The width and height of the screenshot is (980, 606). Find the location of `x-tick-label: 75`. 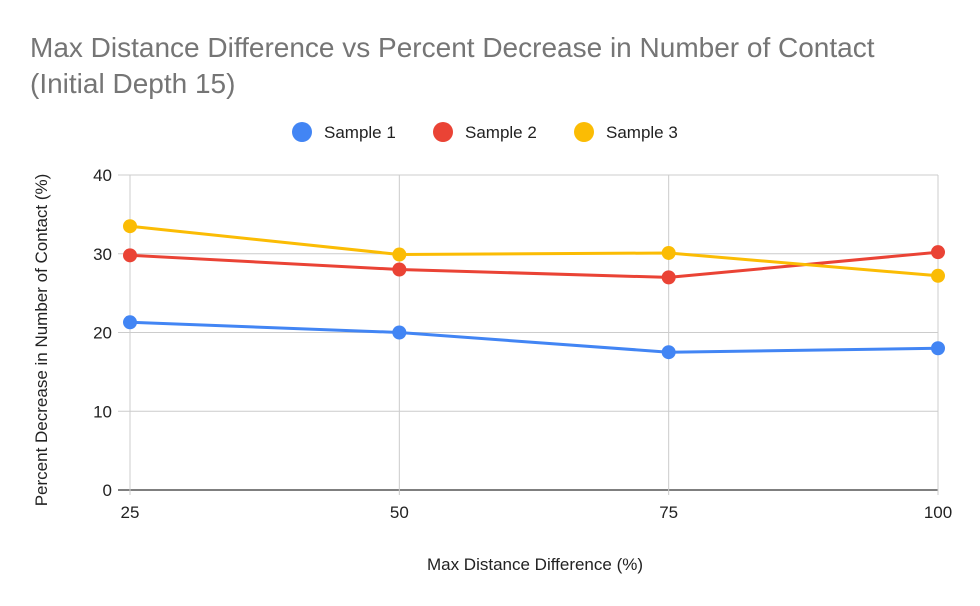

x-tick-label: 75 is located at coordinates (668, 512).